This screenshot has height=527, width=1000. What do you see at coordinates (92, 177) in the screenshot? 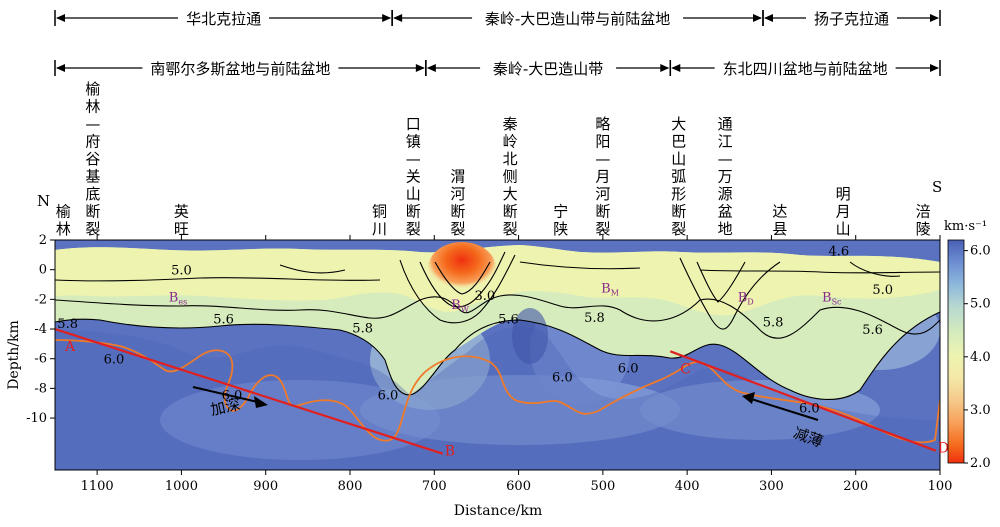
I see `fault-label-char: 基` at bounding box center [92, 177].